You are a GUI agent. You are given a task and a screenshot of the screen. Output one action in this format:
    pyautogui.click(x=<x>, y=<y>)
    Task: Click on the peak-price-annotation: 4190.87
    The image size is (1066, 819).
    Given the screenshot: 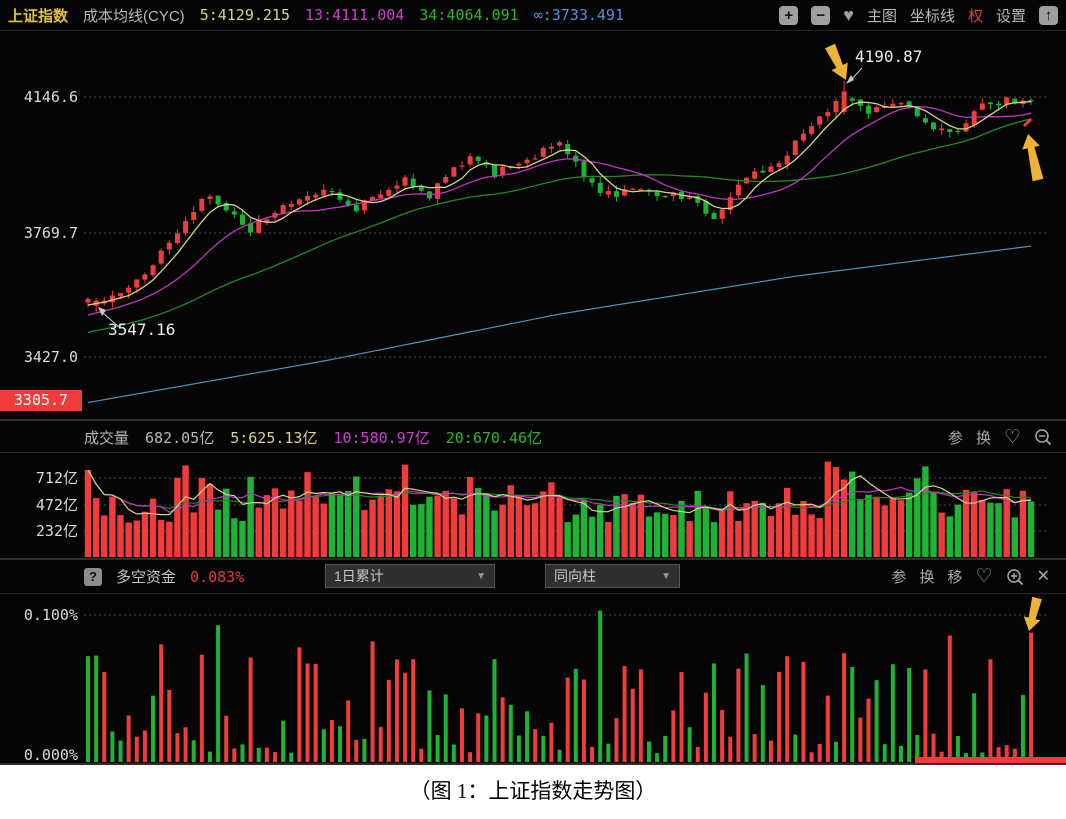 What is the action you would take?
    pyautogui.click(x=889, y=56)
    